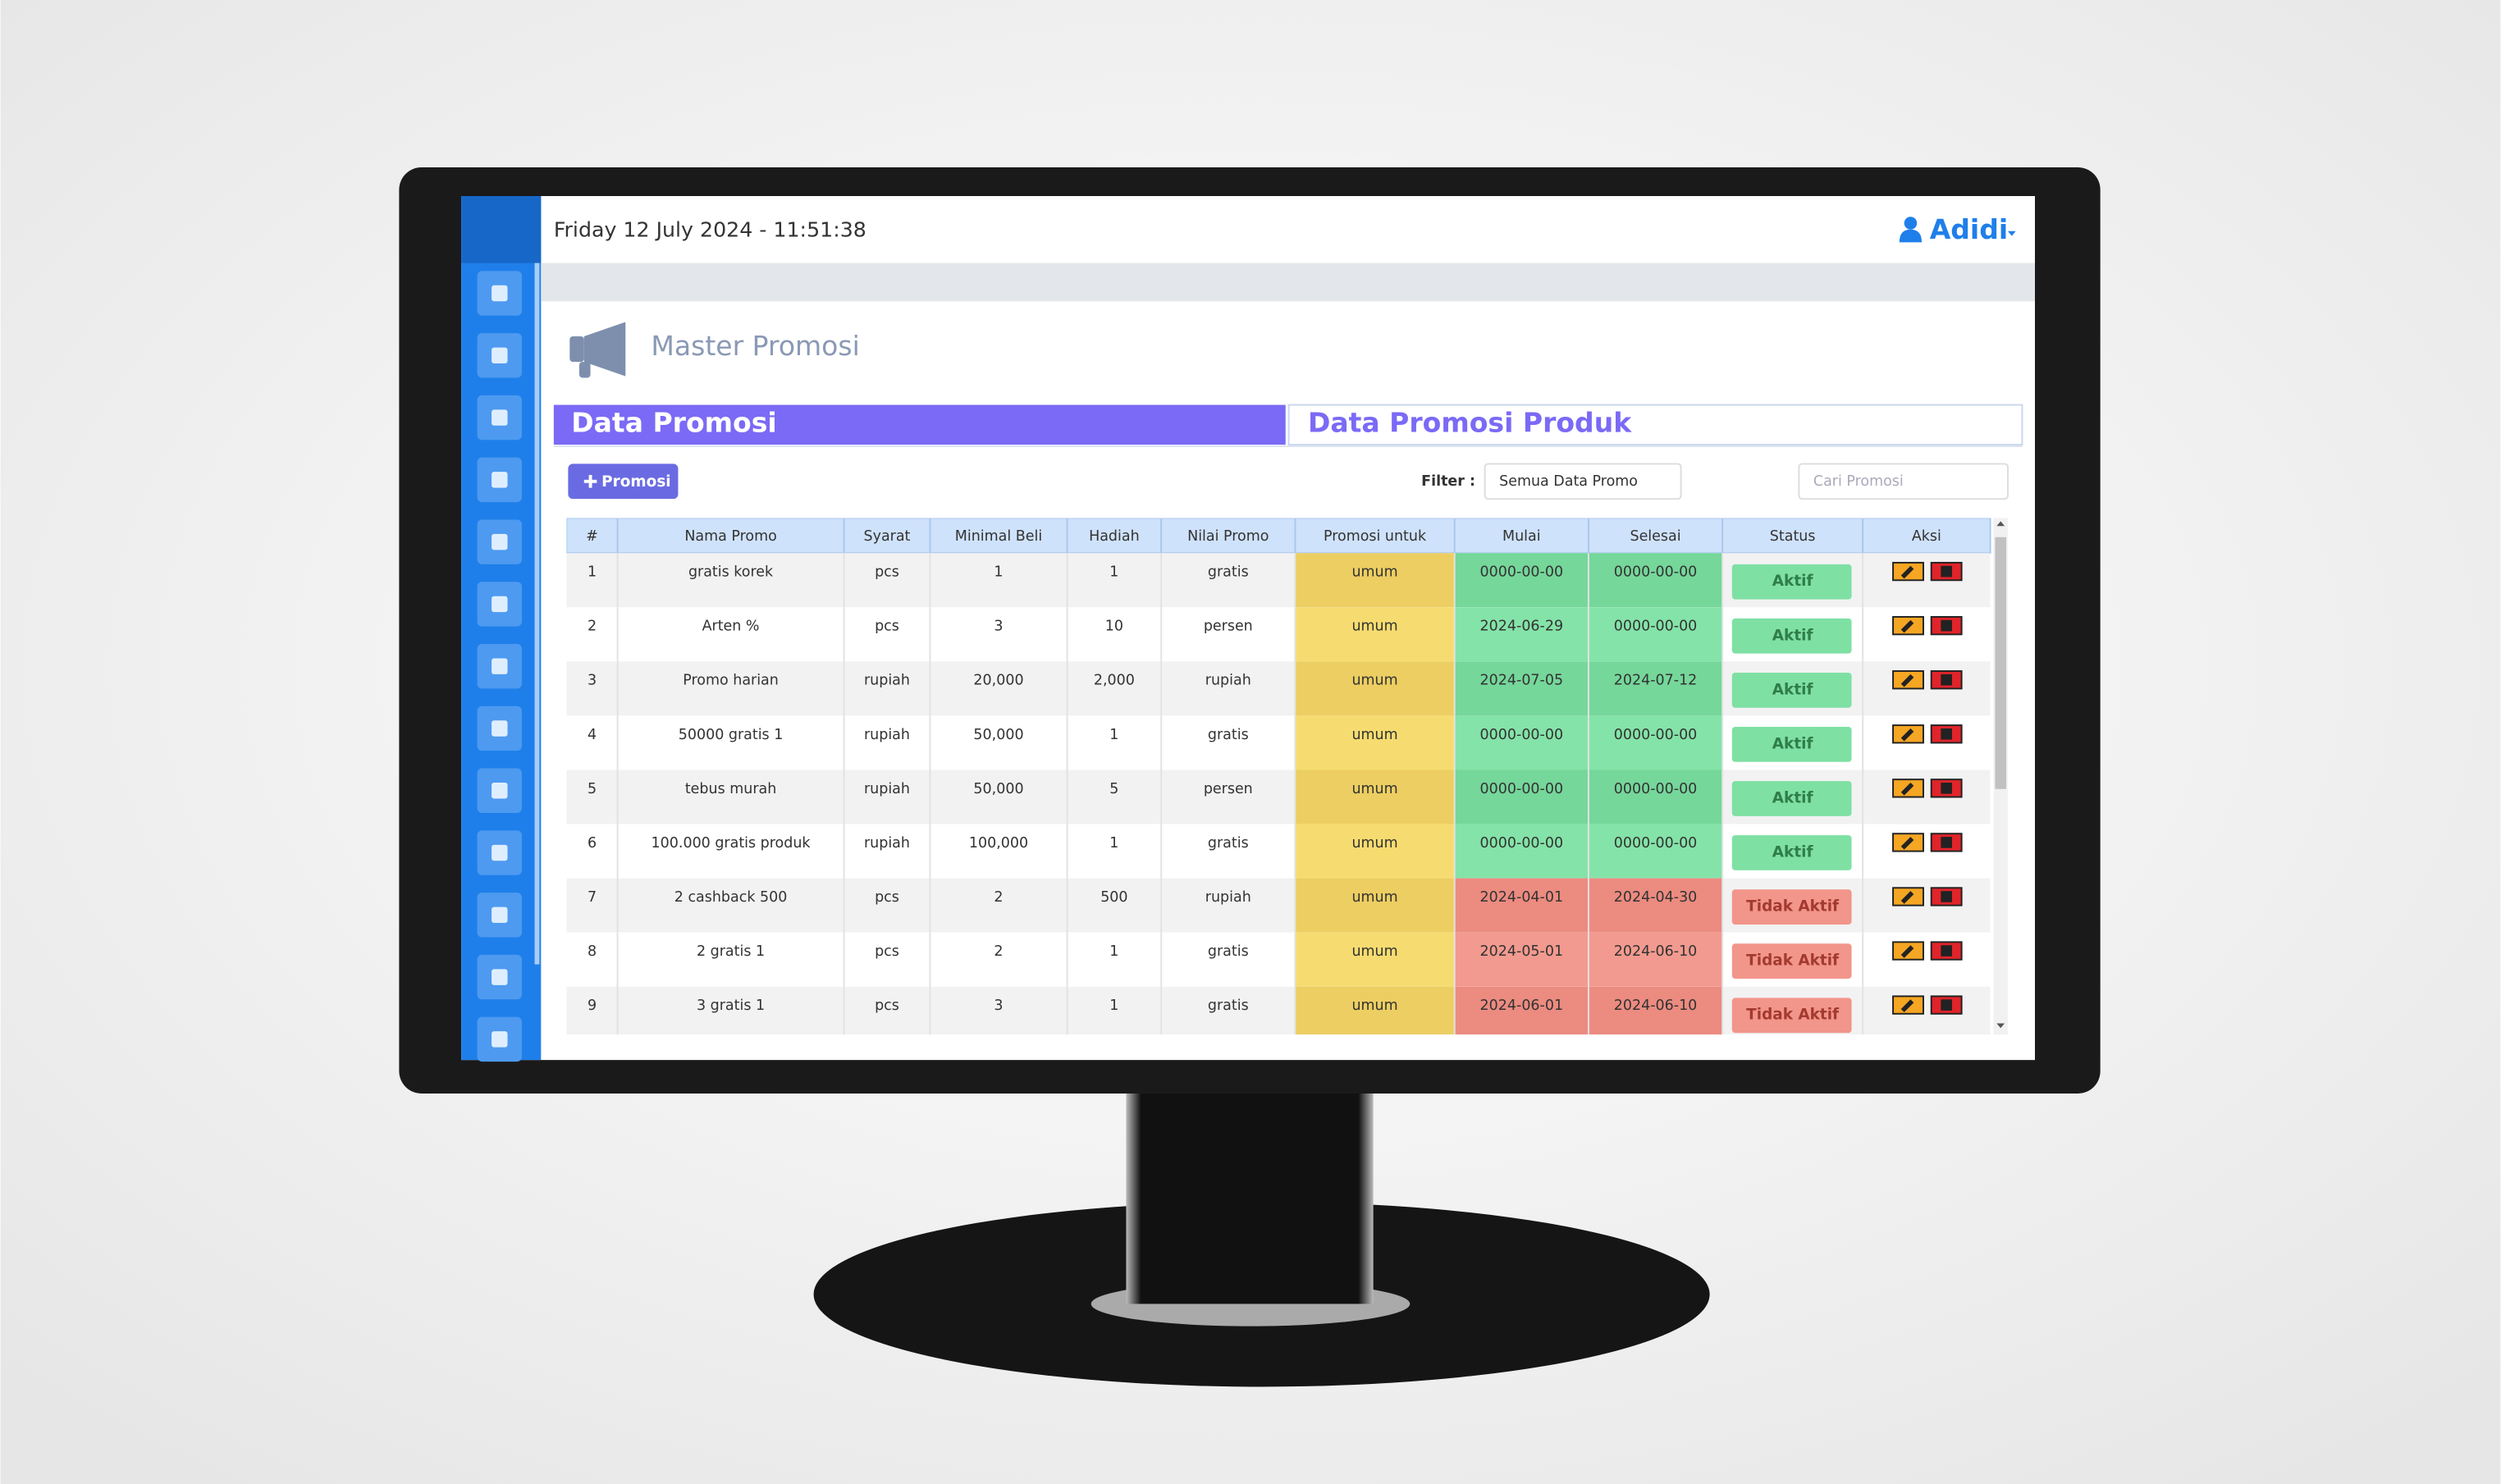 Image resolution: width=2501 pixels, height=1484 pixels. What do you see at coordinates (1288, 282) in the screenshot?
I see `sub-header` at bounding box center [1288, 282].